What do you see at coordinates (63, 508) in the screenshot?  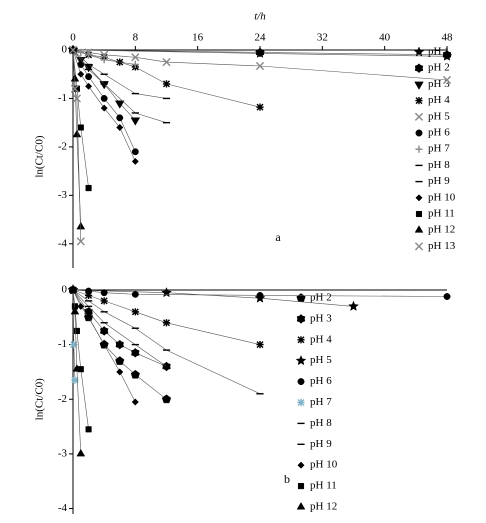 I see `y-tick-label: -4` at bounding box center [63, 508].